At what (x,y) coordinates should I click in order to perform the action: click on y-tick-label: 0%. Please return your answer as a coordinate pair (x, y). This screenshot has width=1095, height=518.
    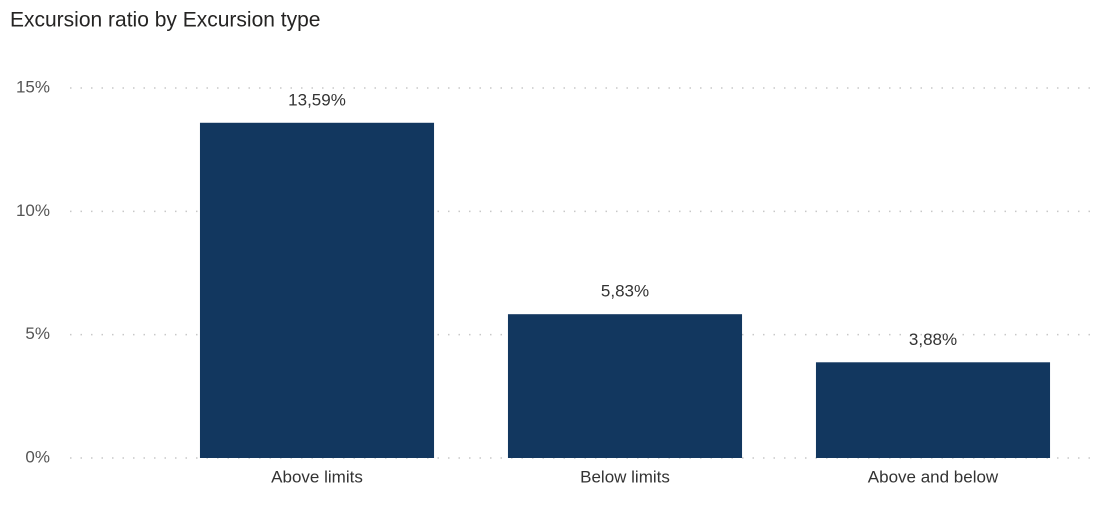
    Looking at the image, I should click on (37, 456).